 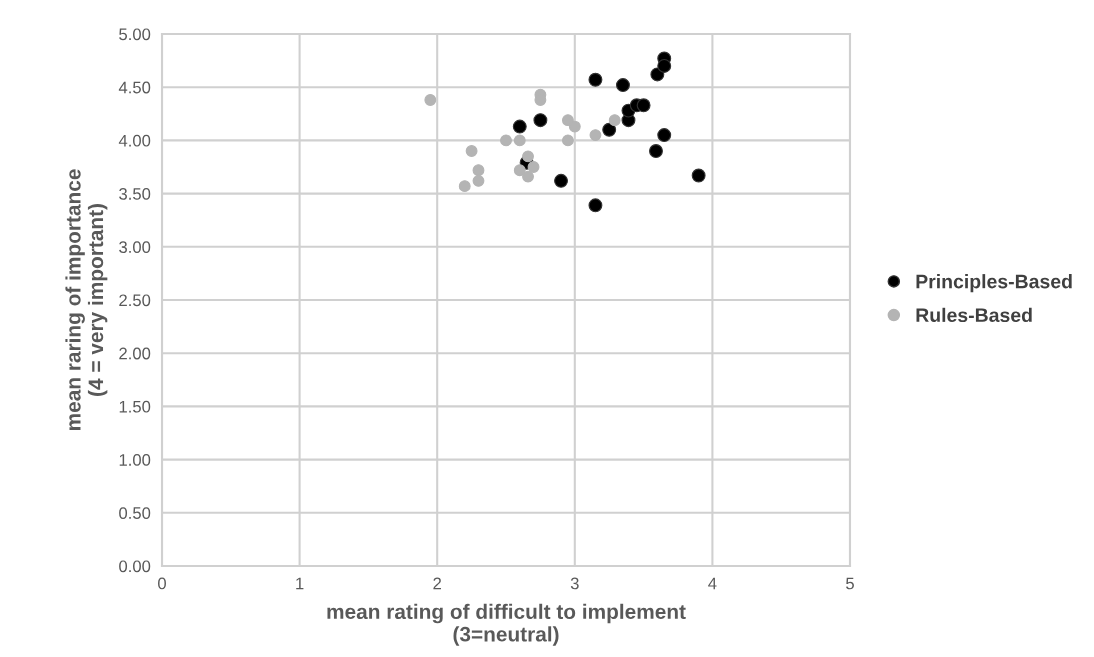 I want to click on x-axis-title: mean rating of difficult to implement (3=neutral), so click(x=506, y=624).